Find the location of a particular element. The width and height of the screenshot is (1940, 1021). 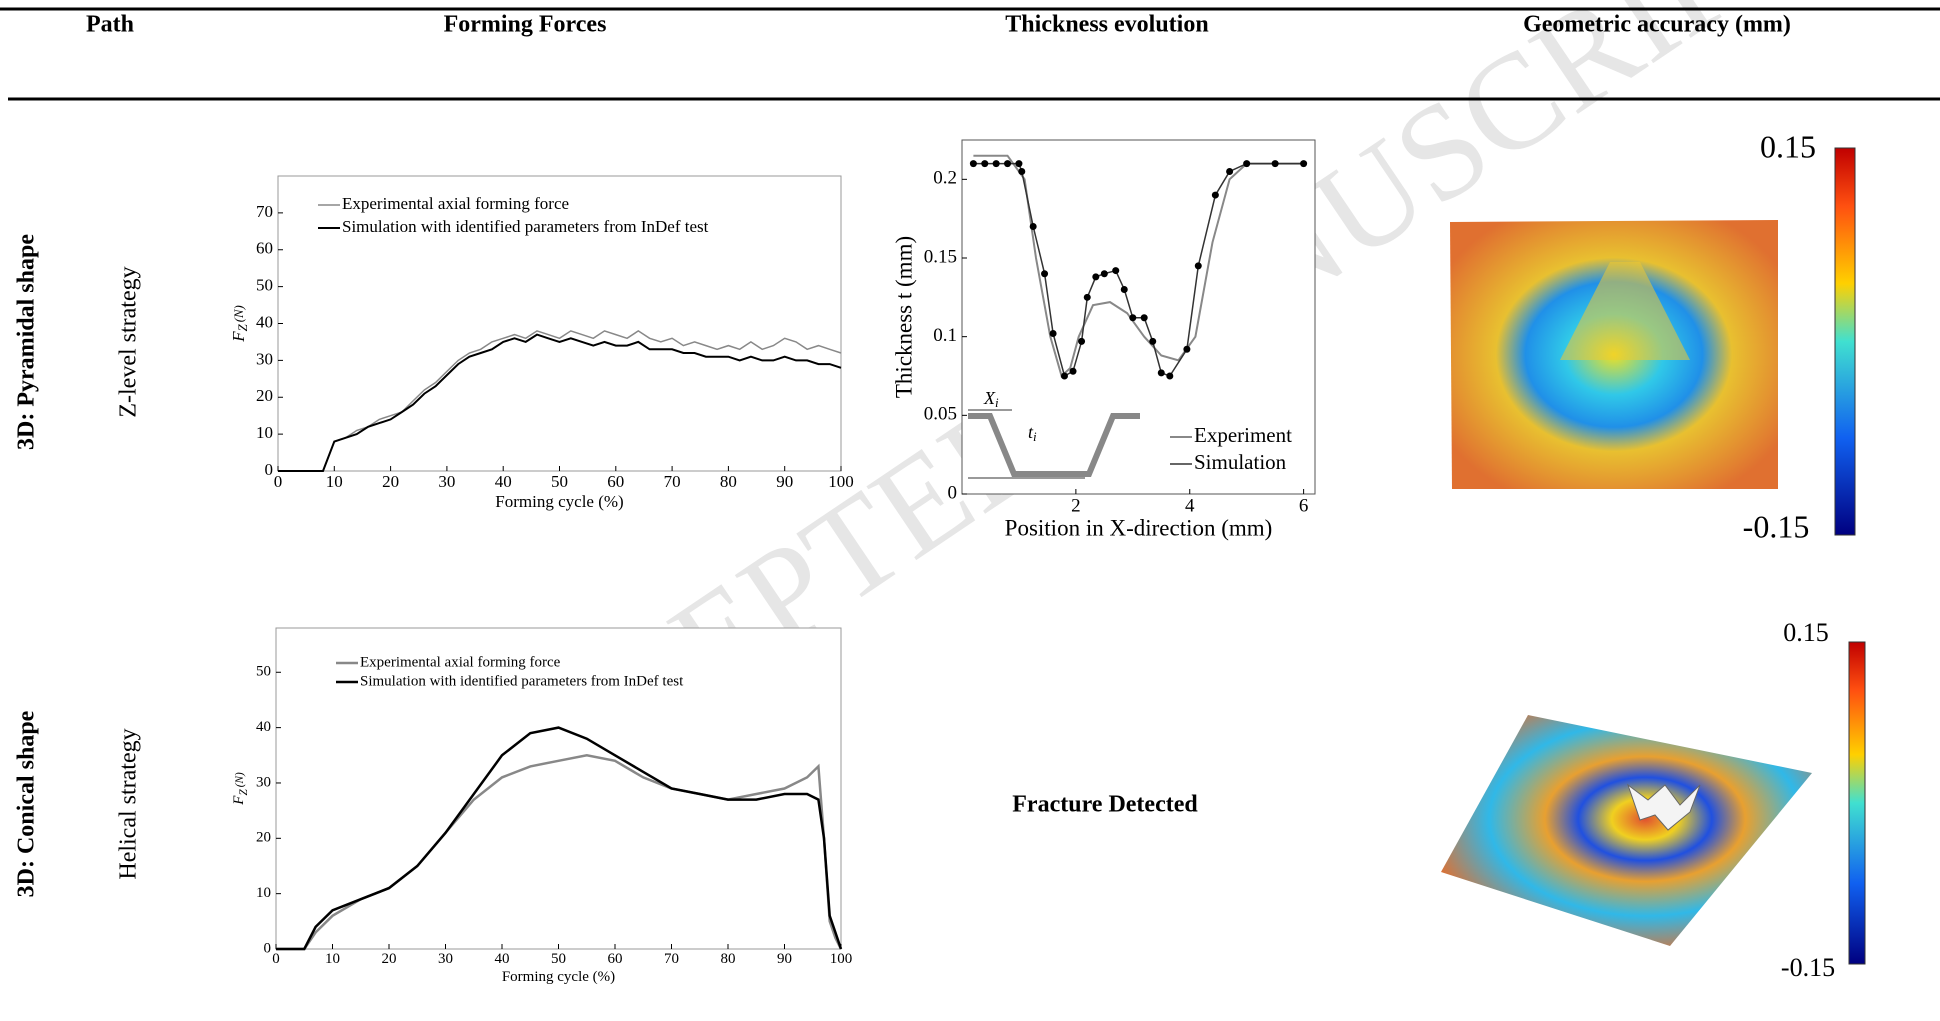

legend-label: Simulation is located at coordinates (1240, 462).